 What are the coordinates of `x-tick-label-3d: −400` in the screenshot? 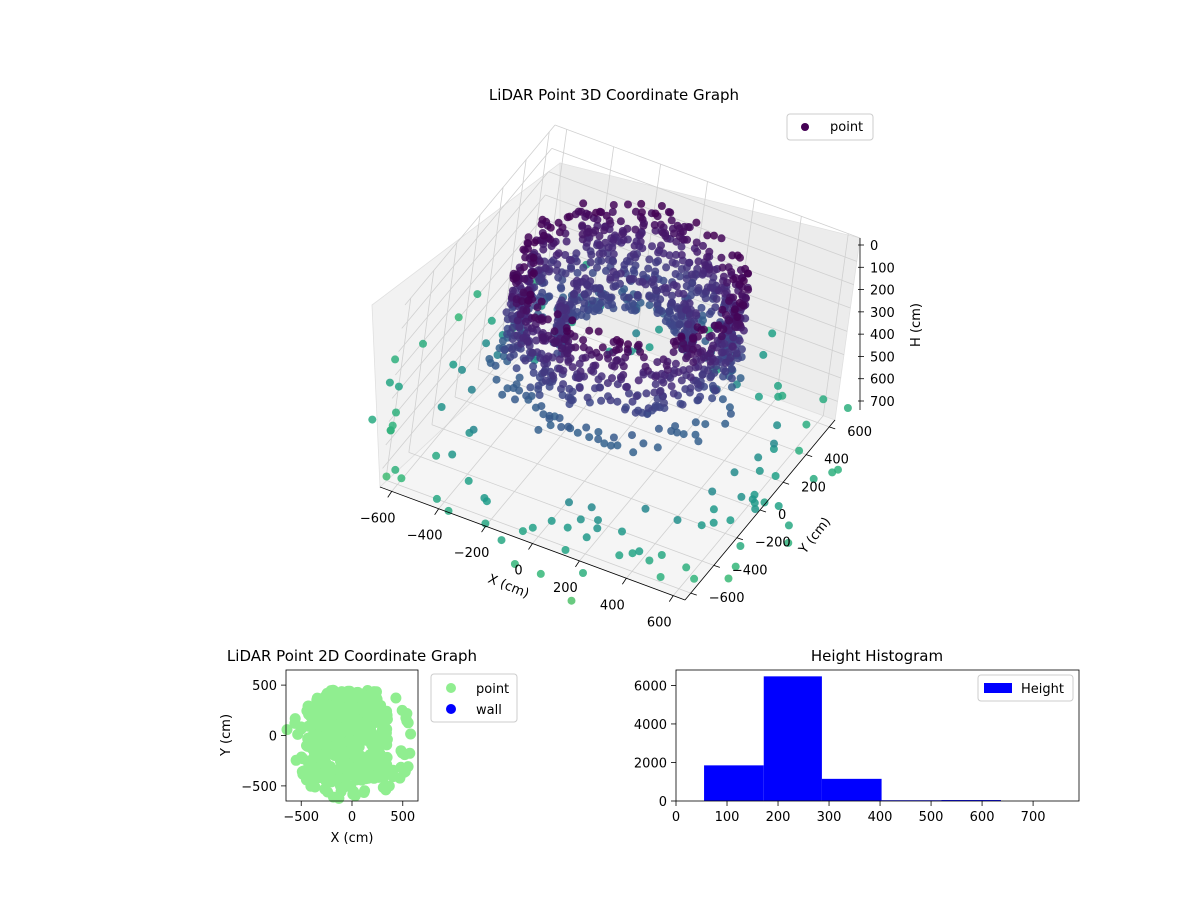 It's located at (425, 536).